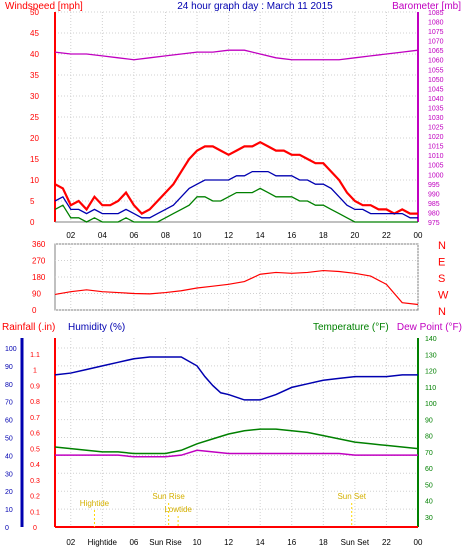  I want to click on y-tick-windspeed: 35, so click(34, 75).